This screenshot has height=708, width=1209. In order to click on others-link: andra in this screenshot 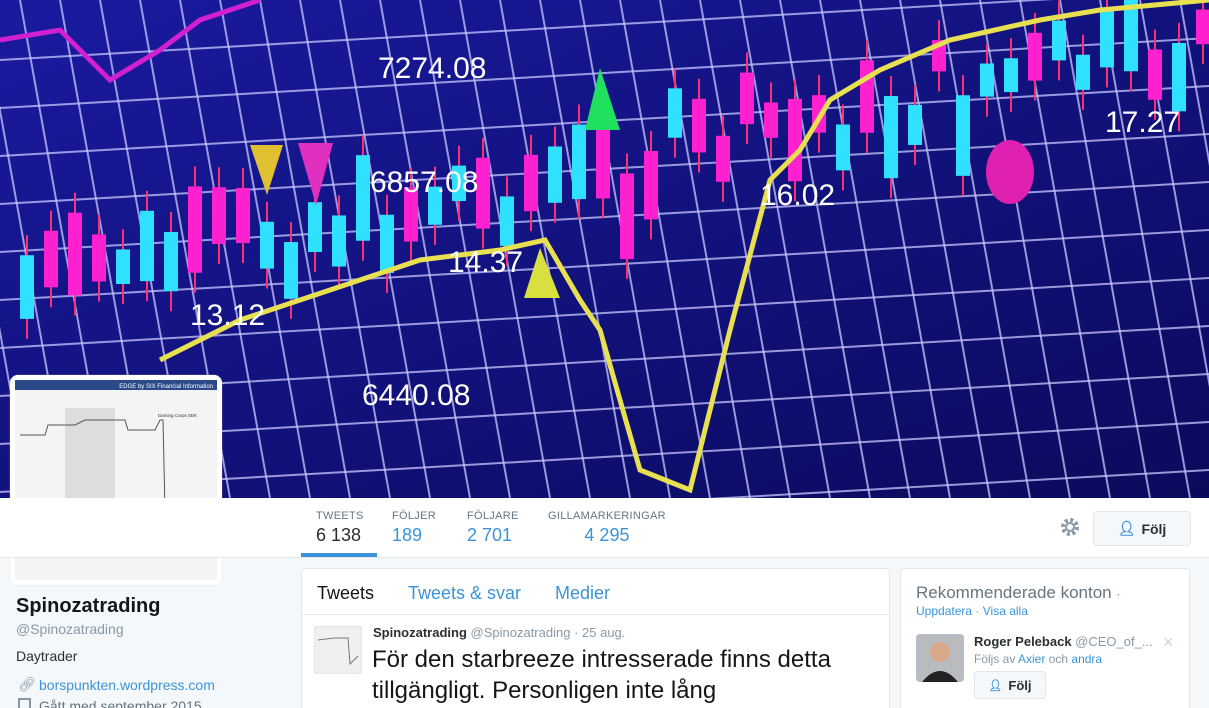, I will do `click(1087, 659)`.